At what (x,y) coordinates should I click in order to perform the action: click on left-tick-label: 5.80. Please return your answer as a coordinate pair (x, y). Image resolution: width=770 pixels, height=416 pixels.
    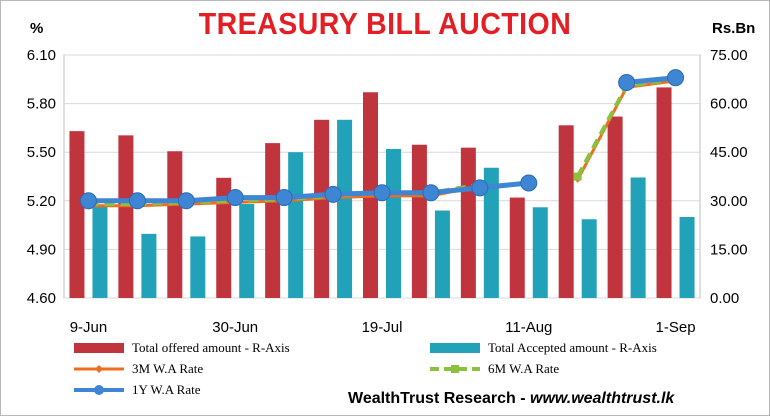
    Looking at the image, I should click on (41, 104).